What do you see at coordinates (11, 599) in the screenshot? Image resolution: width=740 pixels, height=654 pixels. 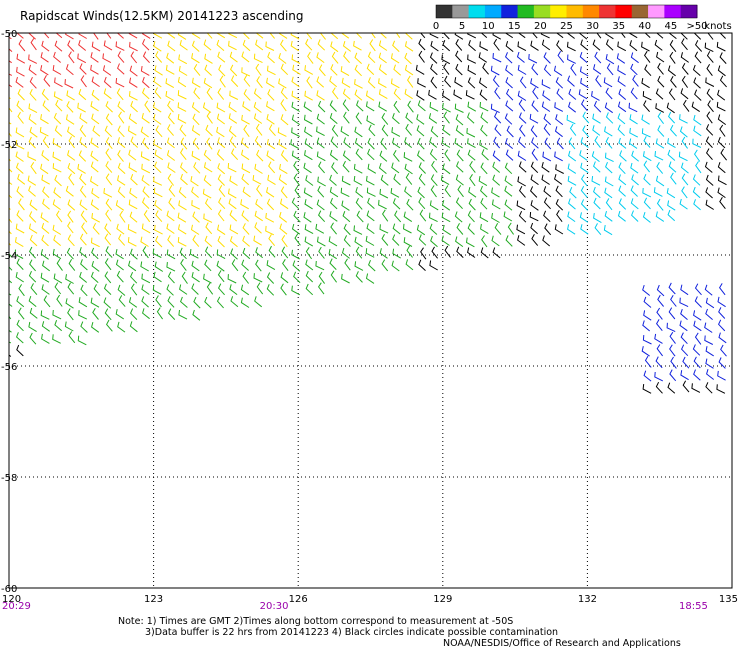 I see `x-tick-label: 120` at bounding box center [11, 599].